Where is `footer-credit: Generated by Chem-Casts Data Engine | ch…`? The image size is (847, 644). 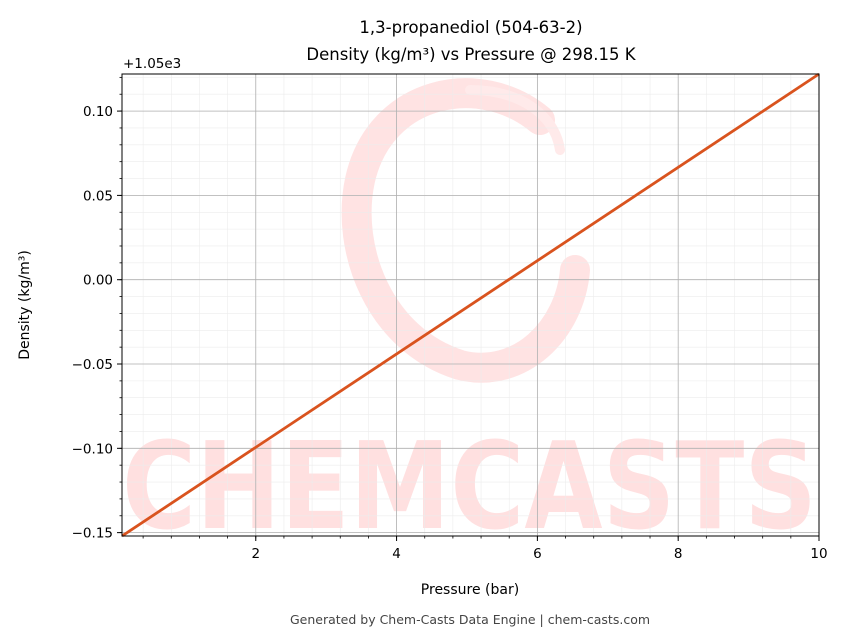
footer-credit: Generated by Chem-Casts Data Engine | ch… is located at coordinates (470, 619).